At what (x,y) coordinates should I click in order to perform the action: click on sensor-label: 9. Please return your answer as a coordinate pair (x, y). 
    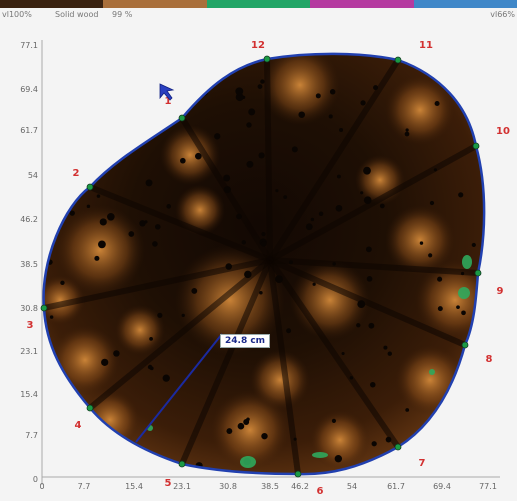
    Looking at the image, I should click on (500, 291).